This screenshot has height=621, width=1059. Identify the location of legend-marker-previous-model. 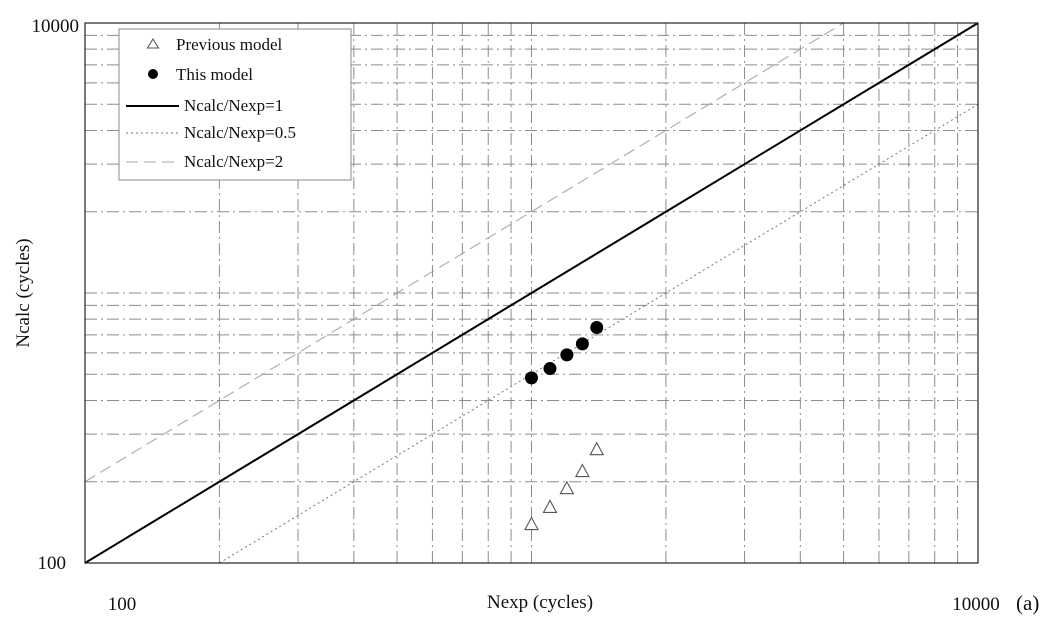
(153, 43).